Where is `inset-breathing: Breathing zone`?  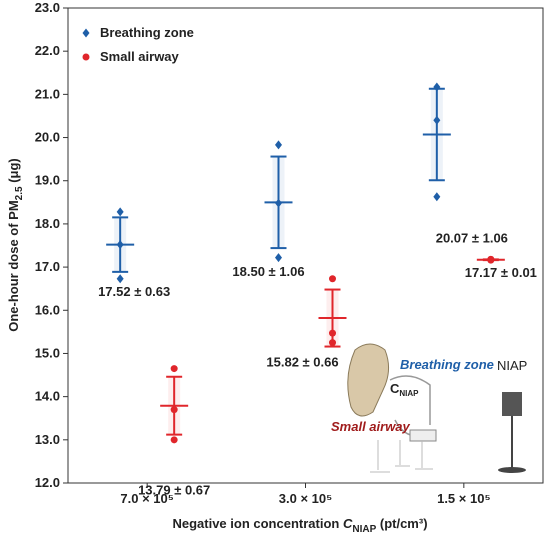
inset-breathing: Breathing zone is located at coordinates (447, 364).